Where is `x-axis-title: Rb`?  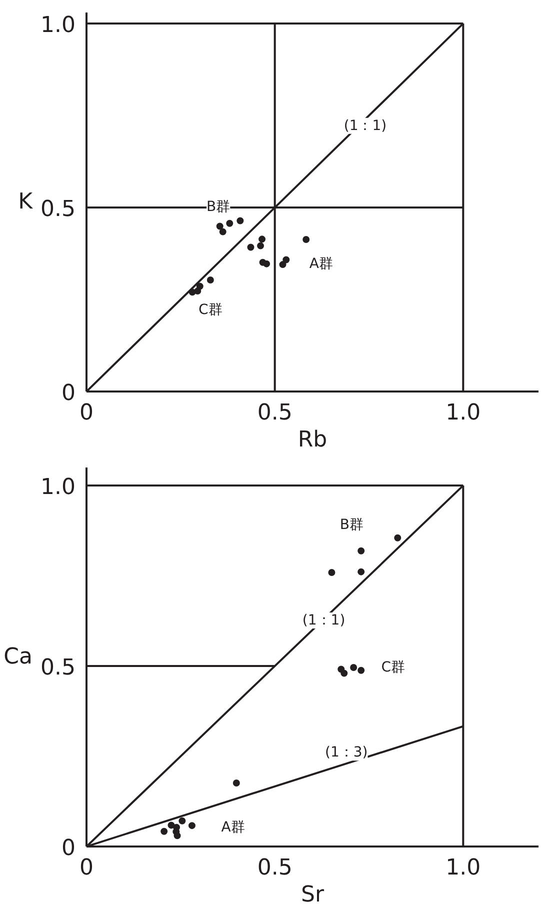
x-axis-title: Rb is located at coordinates (313, 440).